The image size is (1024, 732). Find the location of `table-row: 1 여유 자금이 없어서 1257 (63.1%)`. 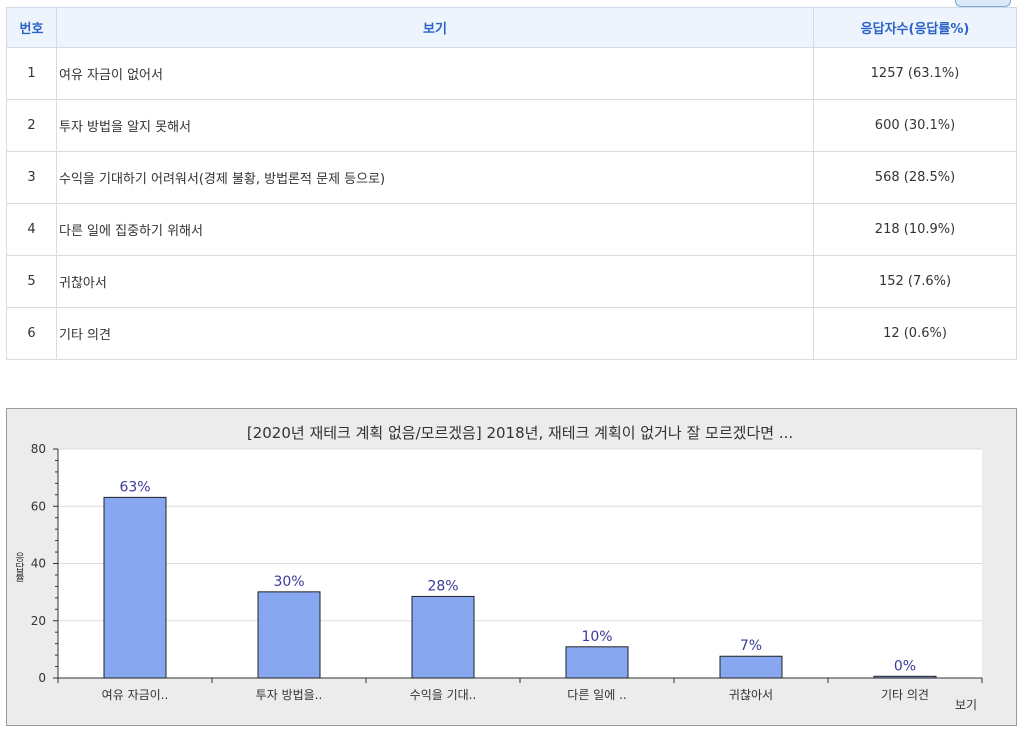

table-row: 1 여유 자금이 없어서 1257 (63.1%) is located at coordinates (511, 73).